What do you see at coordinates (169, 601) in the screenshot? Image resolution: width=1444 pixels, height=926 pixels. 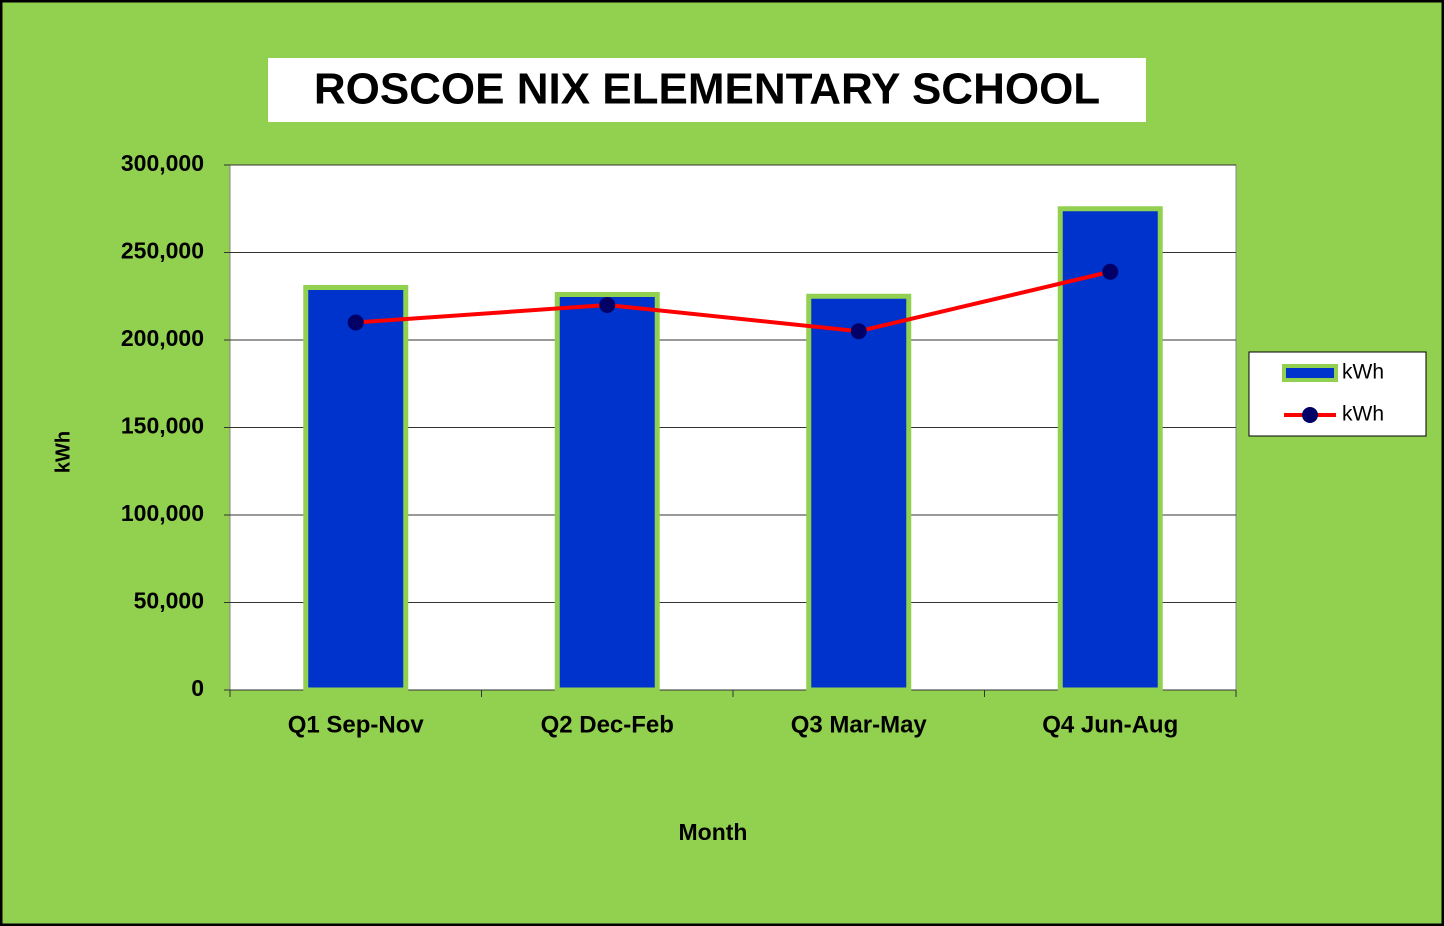 I see `y-tick-label: 50,000` at bounding box center [169, 601].